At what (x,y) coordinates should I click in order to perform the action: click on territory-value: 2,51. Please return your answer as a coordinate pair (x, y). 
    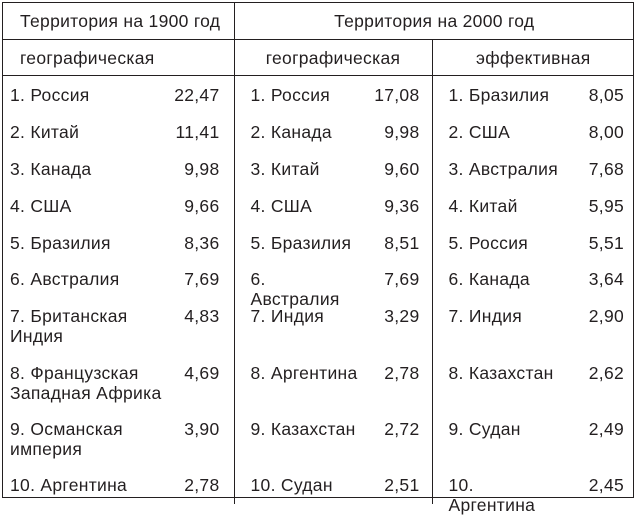
    Looking at the image, I should click on (402, 485).